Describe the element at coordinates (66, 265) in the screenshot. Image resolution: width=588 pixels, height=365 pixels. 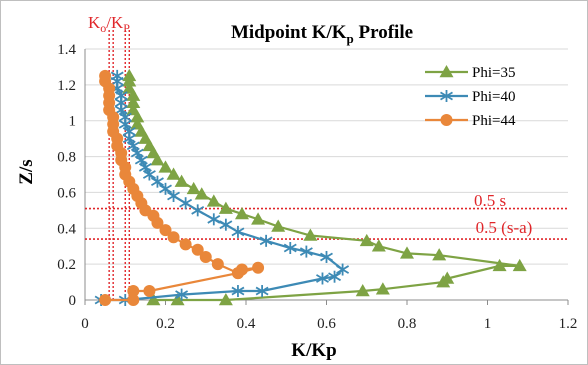
I see `y-tick-label: 0.2` at that location.